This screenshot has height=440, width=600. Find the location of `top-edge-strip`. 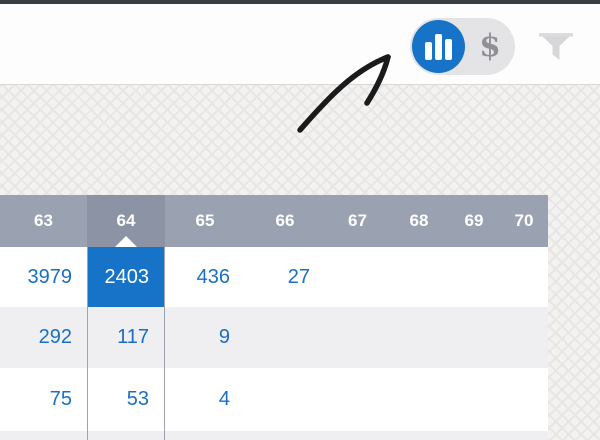

top-edge-strip is located at coordinates (300, 2).